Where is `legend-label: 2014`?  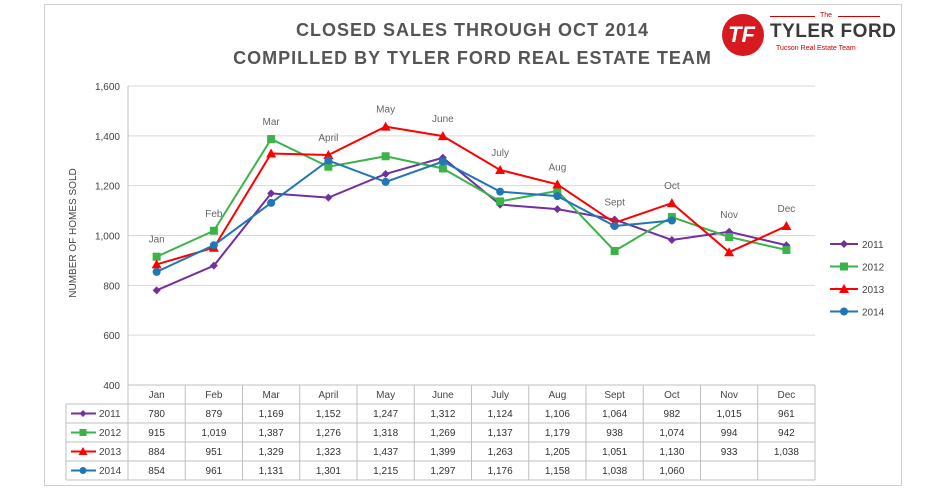 legend-label: 2014 is located at coordinates (873, 313).